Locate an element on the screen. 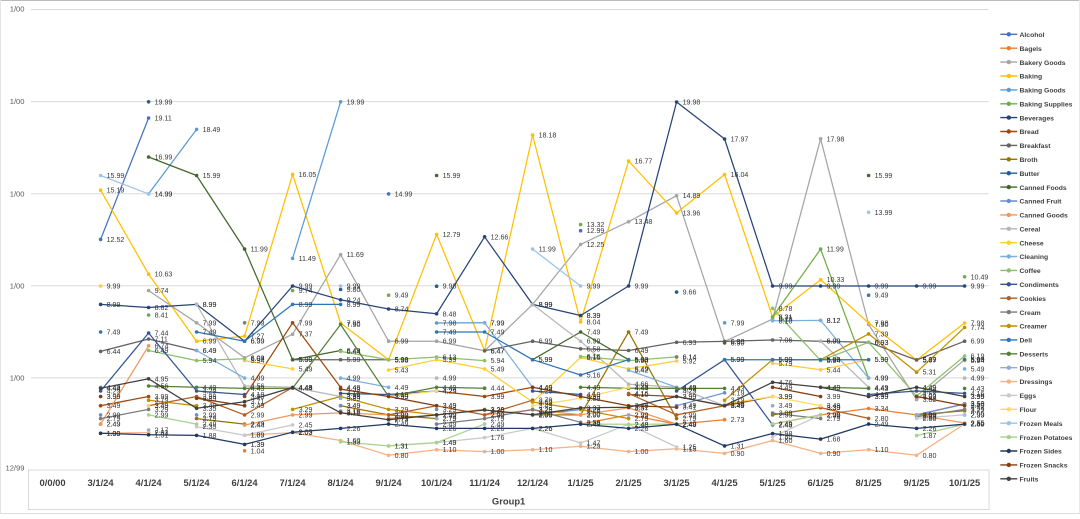 This screenshot has height=519, width=1080. svg-text: 3.37 is located at coordinates (642, 408).